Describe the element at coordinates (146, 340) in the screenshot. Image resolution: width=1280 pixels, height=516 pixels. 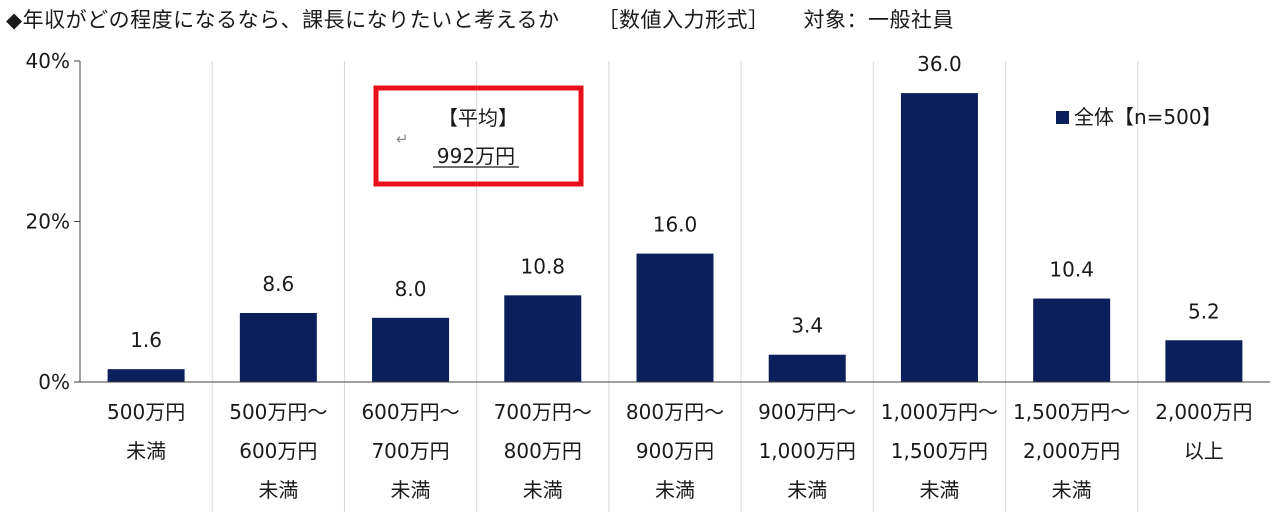
I see `data-label: 1.6` at that location.